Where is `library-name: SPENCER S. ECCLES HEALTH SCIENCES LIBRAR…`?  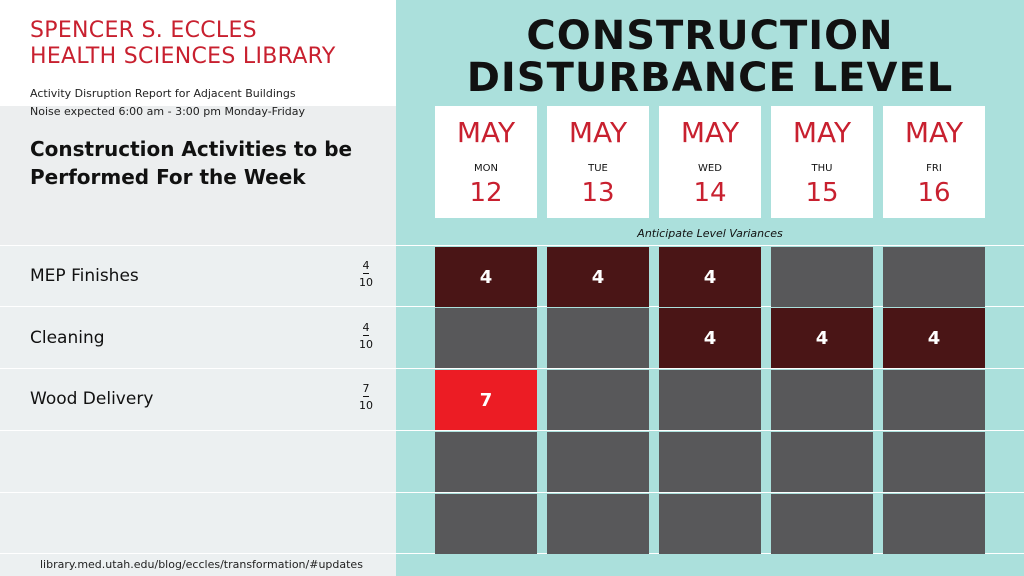 library-name: SPENCER S. ECCLES HEALTH SCIENCES LIBRAR… is located at coordinates (183, 44).